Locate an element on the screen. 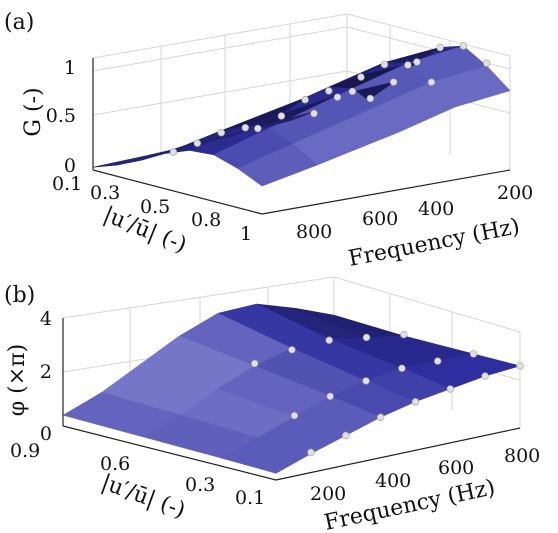 This screenshot has width=558, height=533. panel-b-z-axis-title: φ (×π) is located at coordinates (17, 380).